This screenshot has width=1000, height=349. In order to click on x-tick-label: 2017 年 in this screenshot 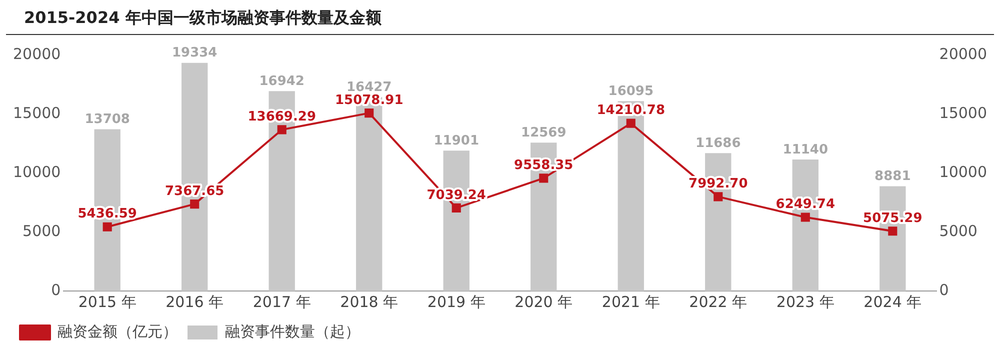, I will do `click(281, 301)`.